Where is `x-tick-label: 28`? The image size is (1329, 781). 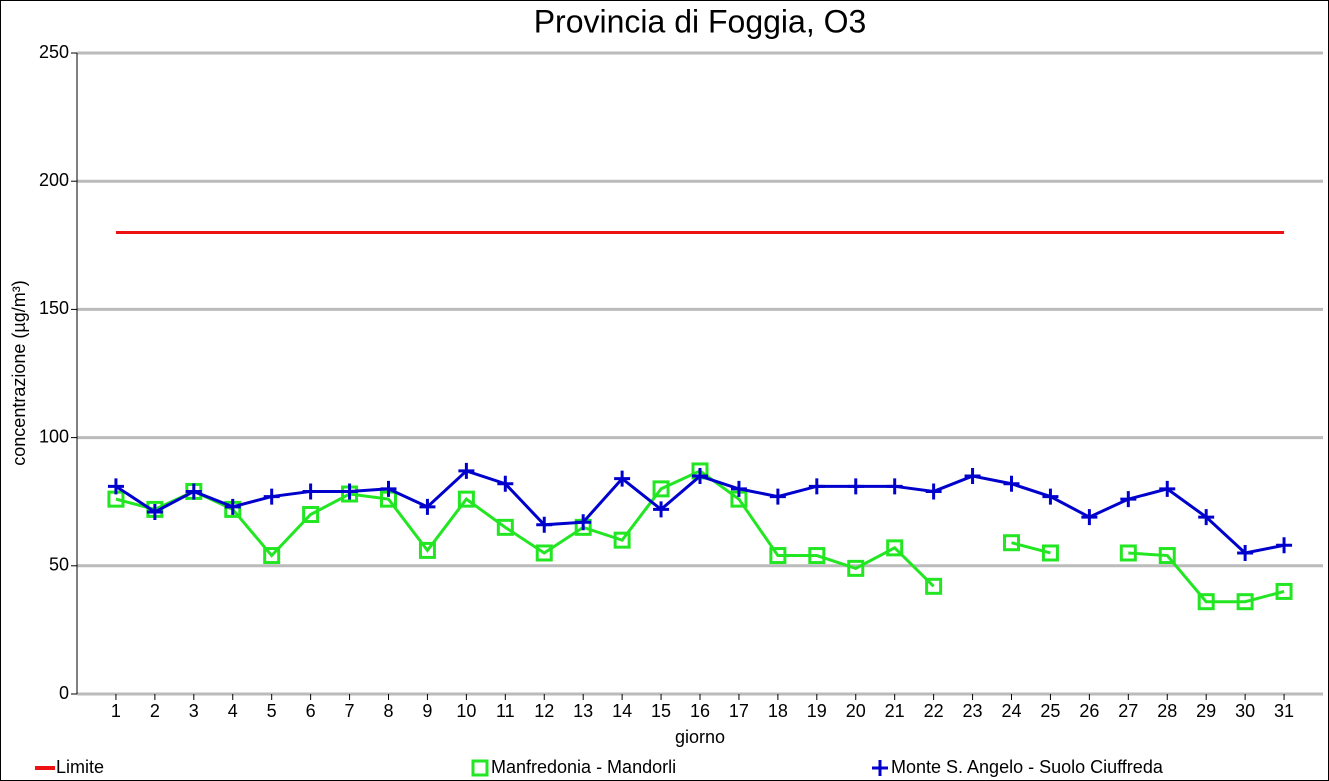
x-tick-label: 28 is located at coordinates (1167, 711).